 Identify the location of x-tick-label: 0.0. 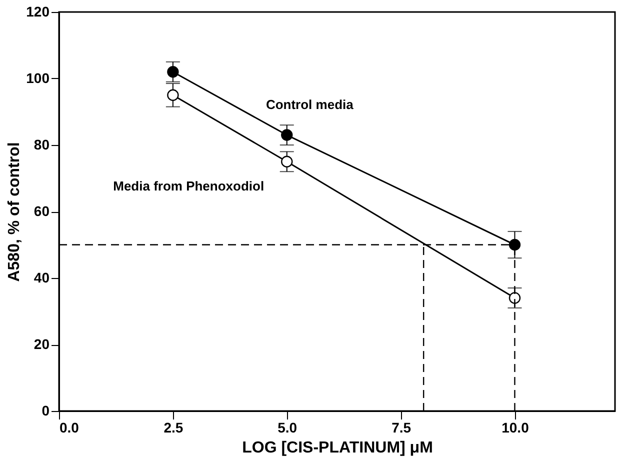
(70, 428).